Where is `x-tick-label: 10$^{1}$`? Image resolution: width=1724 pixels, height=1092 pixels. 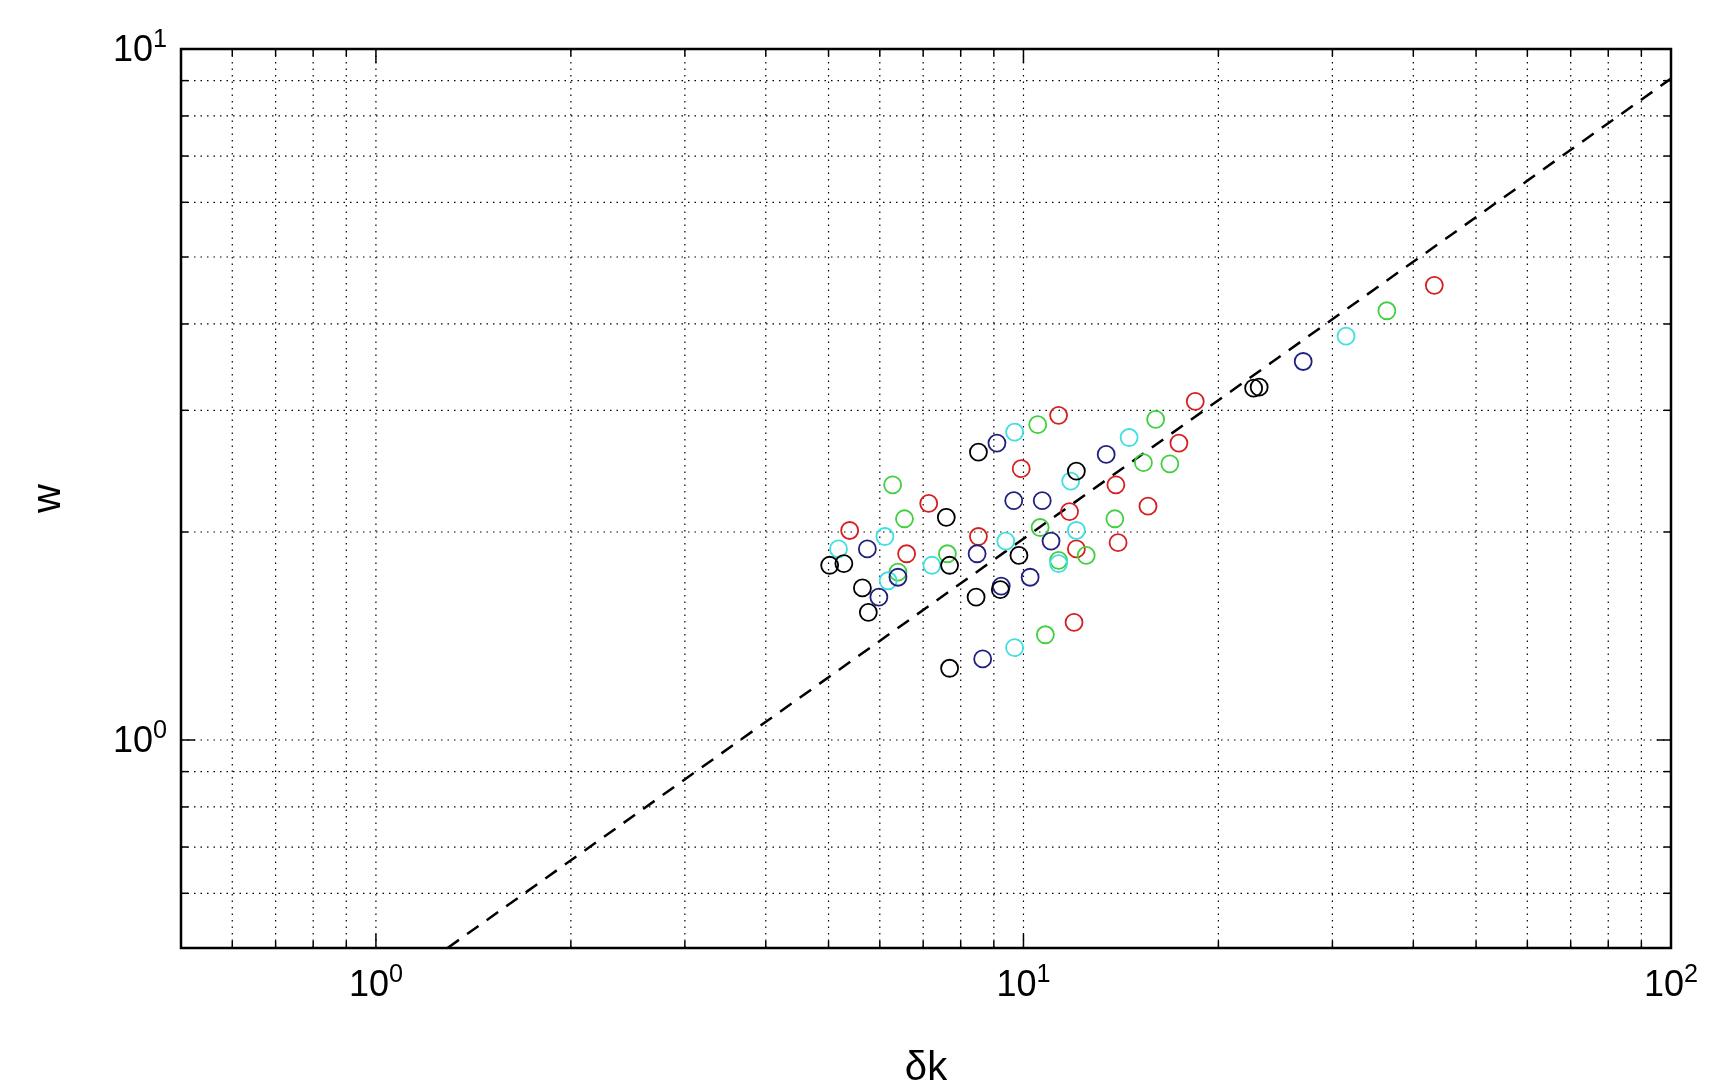 x-tick-label: 10$^{1}$ is located at coordinates (1023, 981).